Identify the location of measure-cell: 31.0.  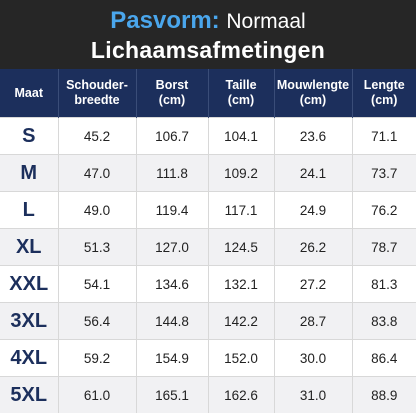
(312, 394).